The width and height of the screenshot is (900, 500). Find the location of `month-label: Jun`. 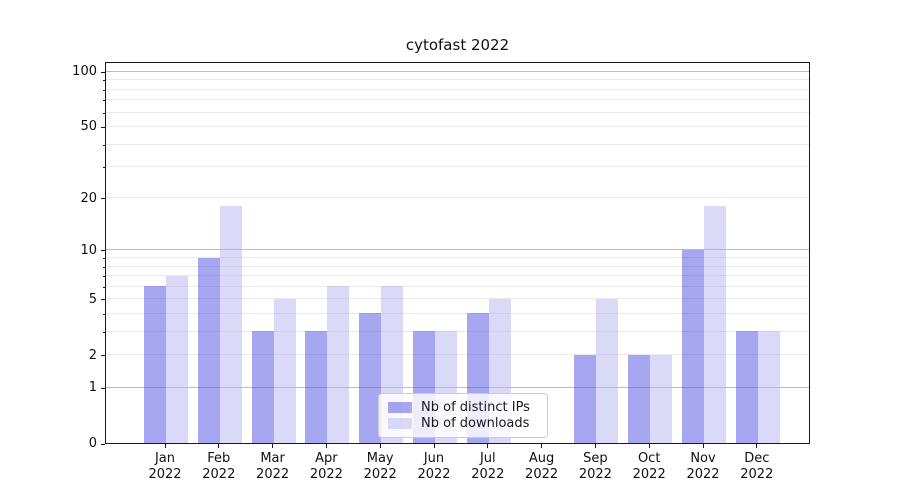

month-label: Jun is located at coordinates (434, 458).